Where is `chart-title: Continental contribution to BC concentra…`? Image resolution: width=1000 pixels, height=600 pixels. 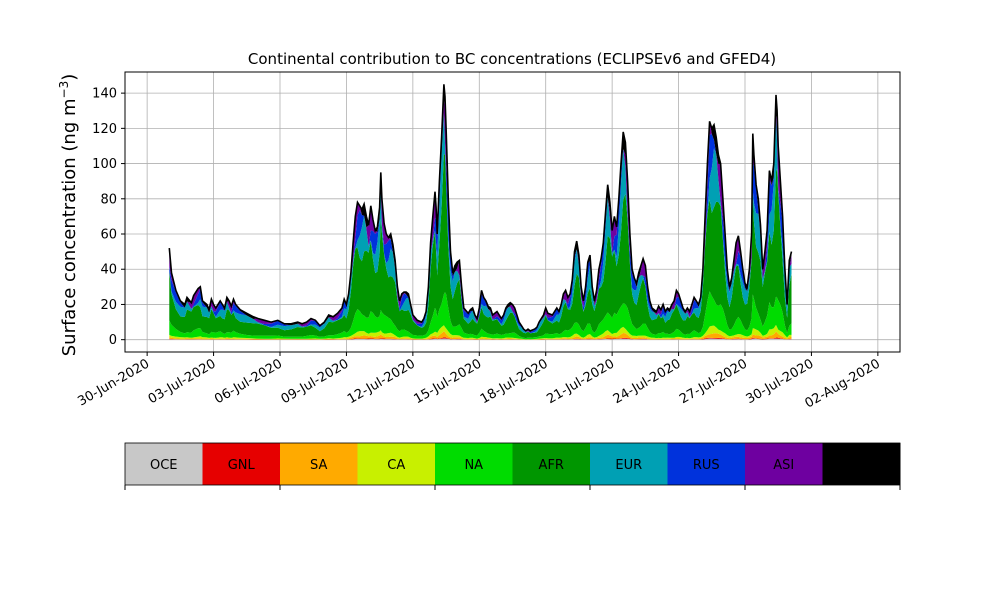
chart-title: Continental contribution to BC concentra… is located at coordinates (512, 59).